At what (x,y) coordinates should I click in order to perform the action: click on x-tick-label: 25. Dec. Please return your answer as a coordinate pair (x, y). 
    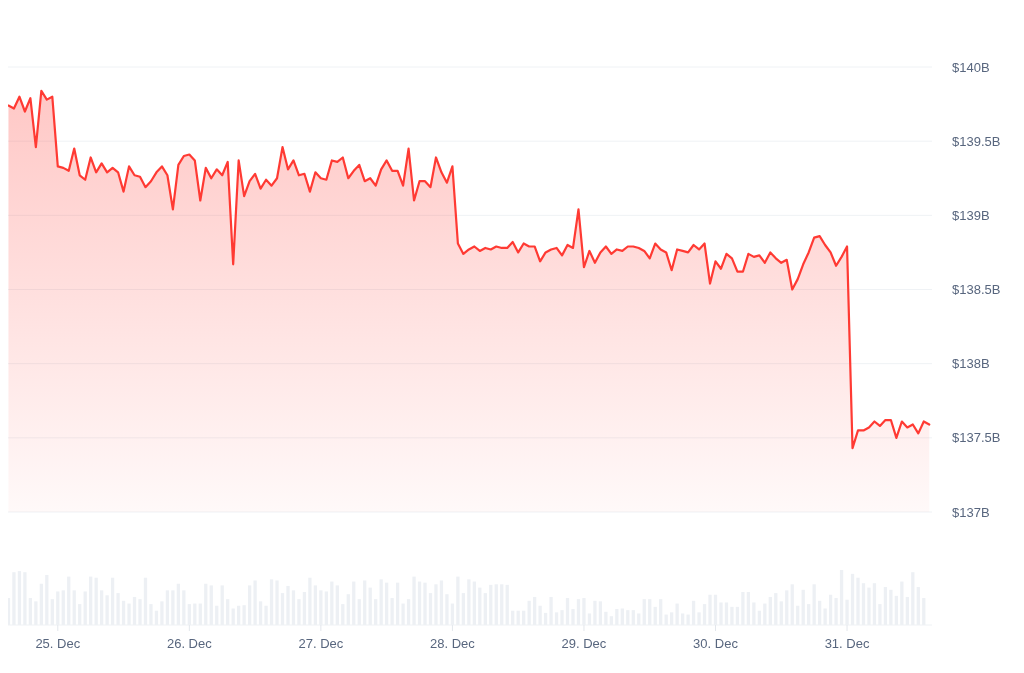
    Looking at the image, I should click on (58, 643).